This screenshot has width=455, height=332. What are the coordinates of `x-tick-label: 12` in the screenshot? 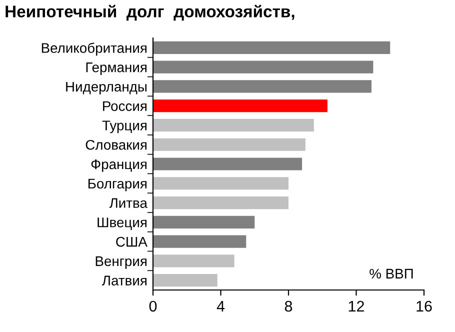 It's located at (356, 306).